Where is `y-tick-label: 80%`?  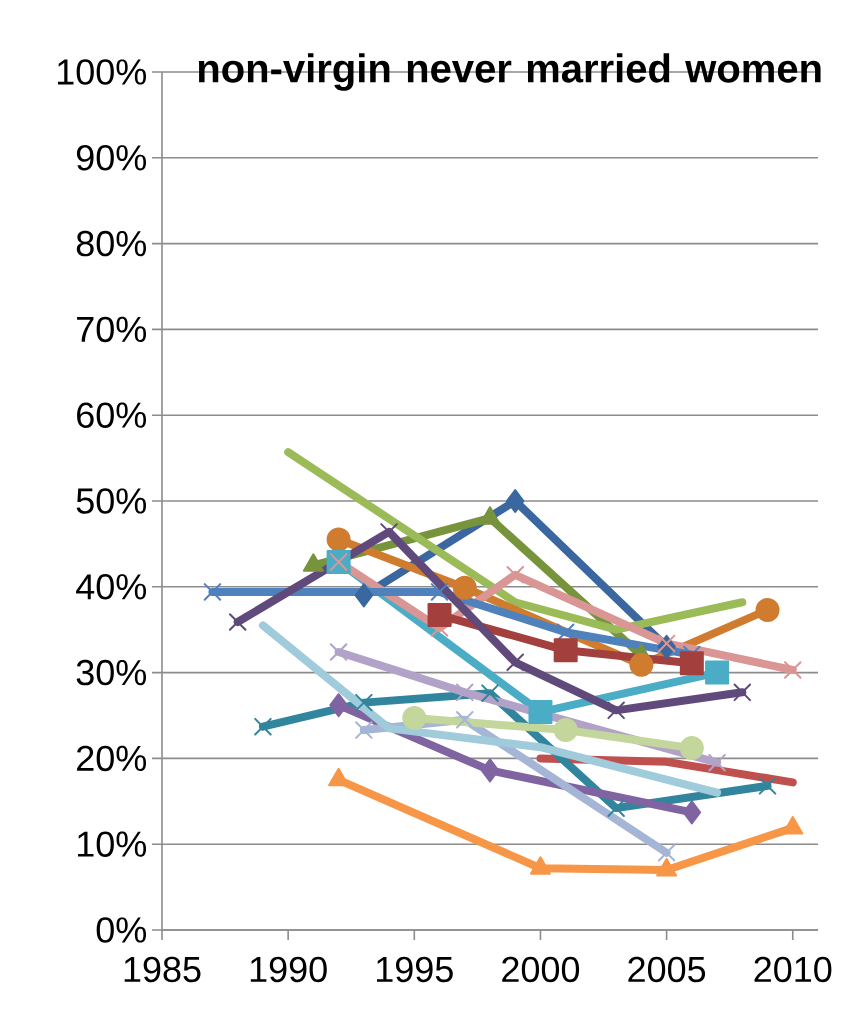 y-tick-label: 80% is located at coordinates (111, 243).